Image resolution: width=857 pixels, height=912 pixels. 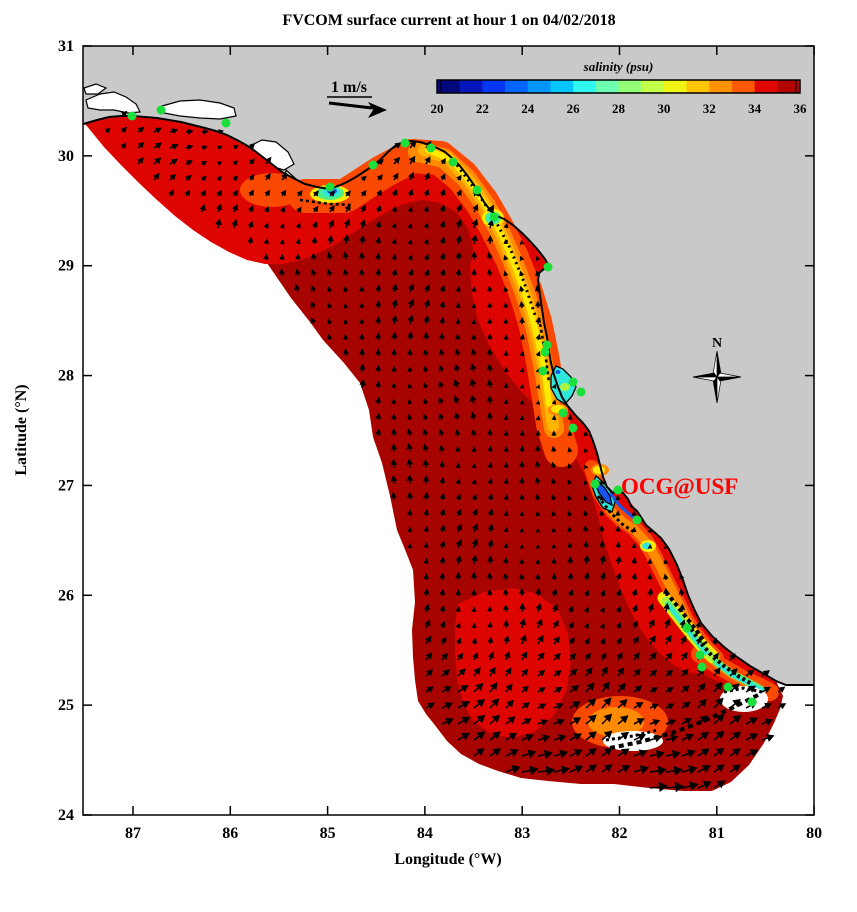 I want to click on colorbar-title: salinity (psu), so click(x=618, y=66).